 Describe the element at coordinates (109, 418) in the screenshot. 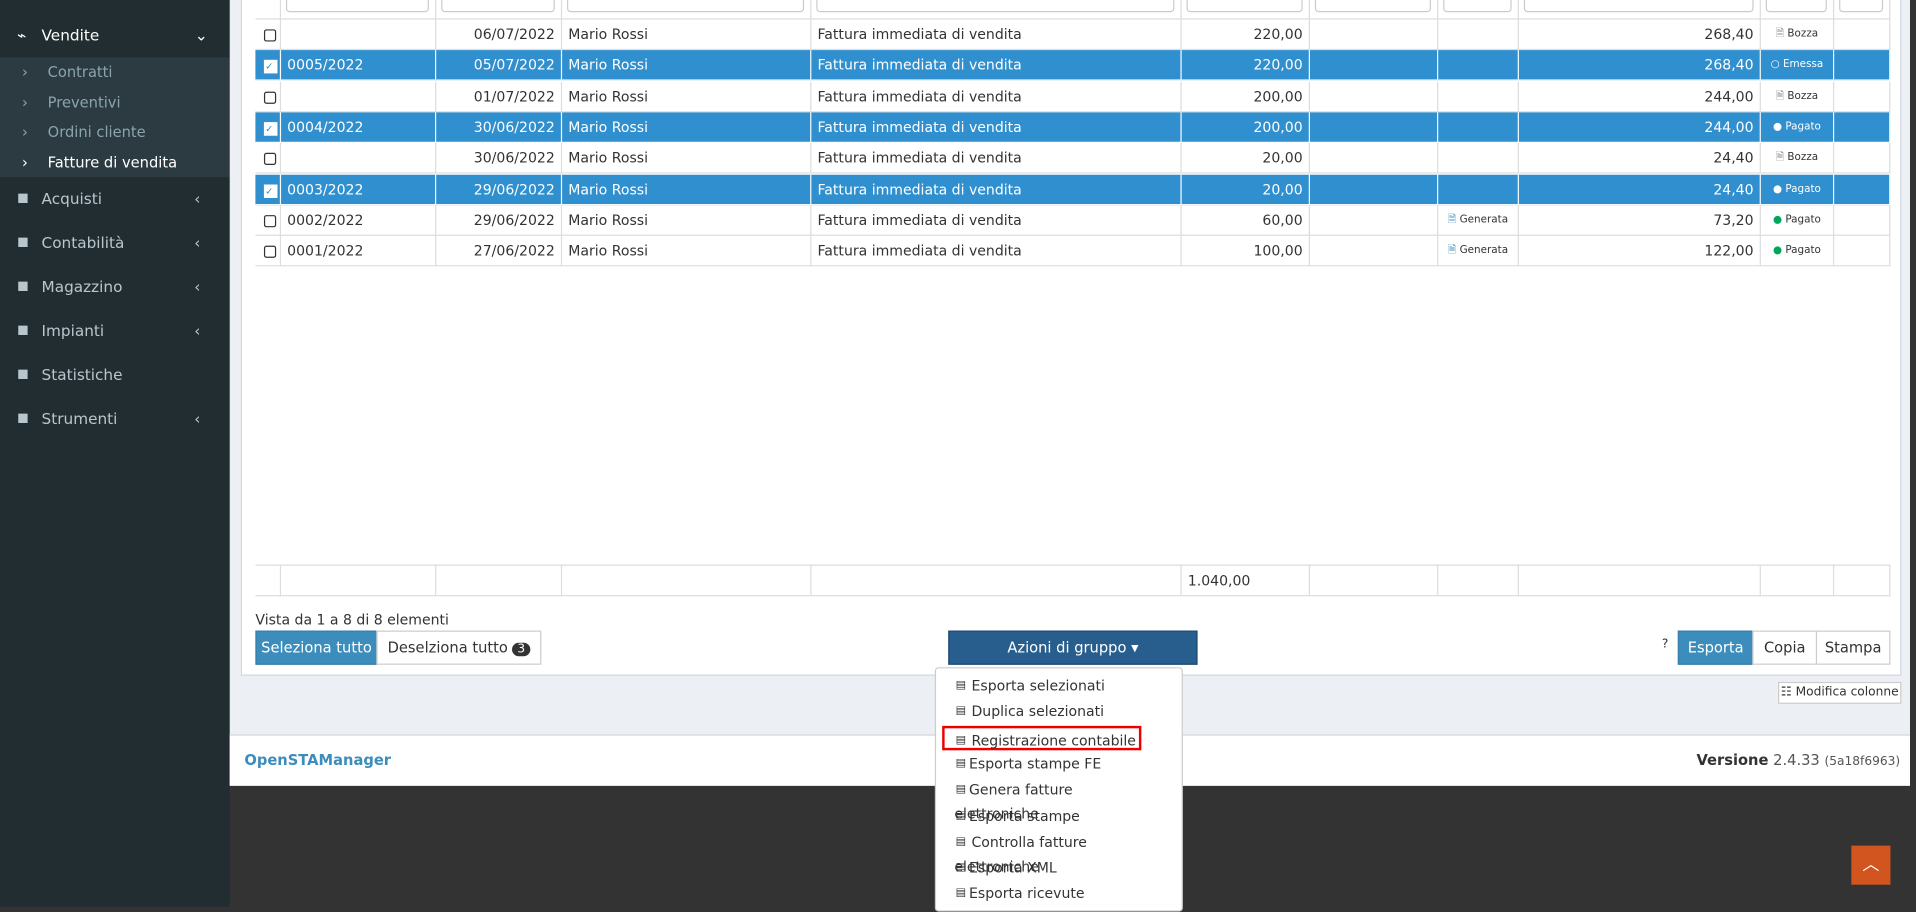

I see `menu-item: ■ ‹ Strumenti` at that location.